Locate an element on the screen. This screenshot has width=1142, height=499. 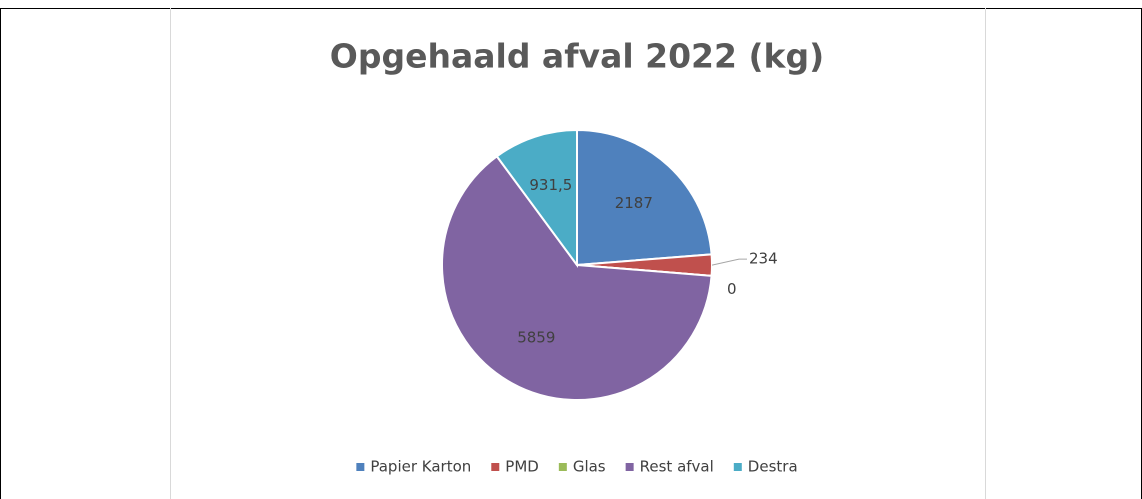
data-label: 2187 is located at coordinates (634, 203).